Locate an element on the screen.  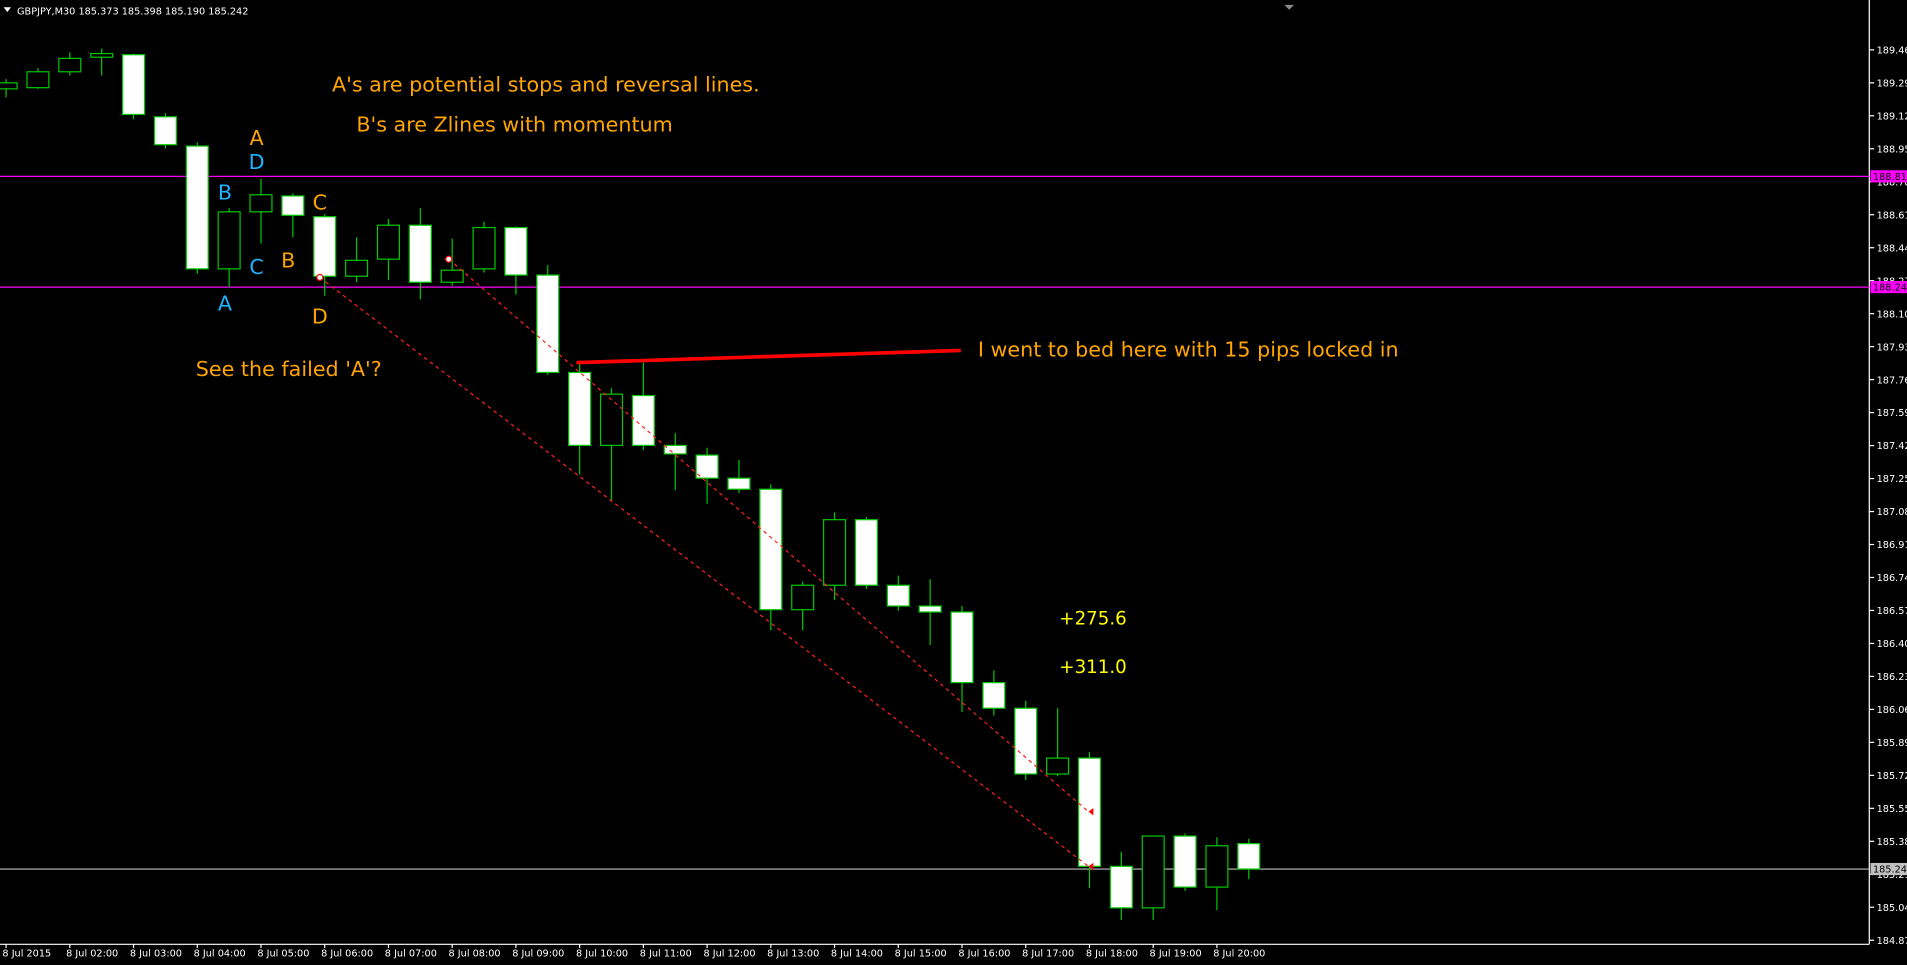
price-label: 188.813 is located at coordinates (1890, 177).